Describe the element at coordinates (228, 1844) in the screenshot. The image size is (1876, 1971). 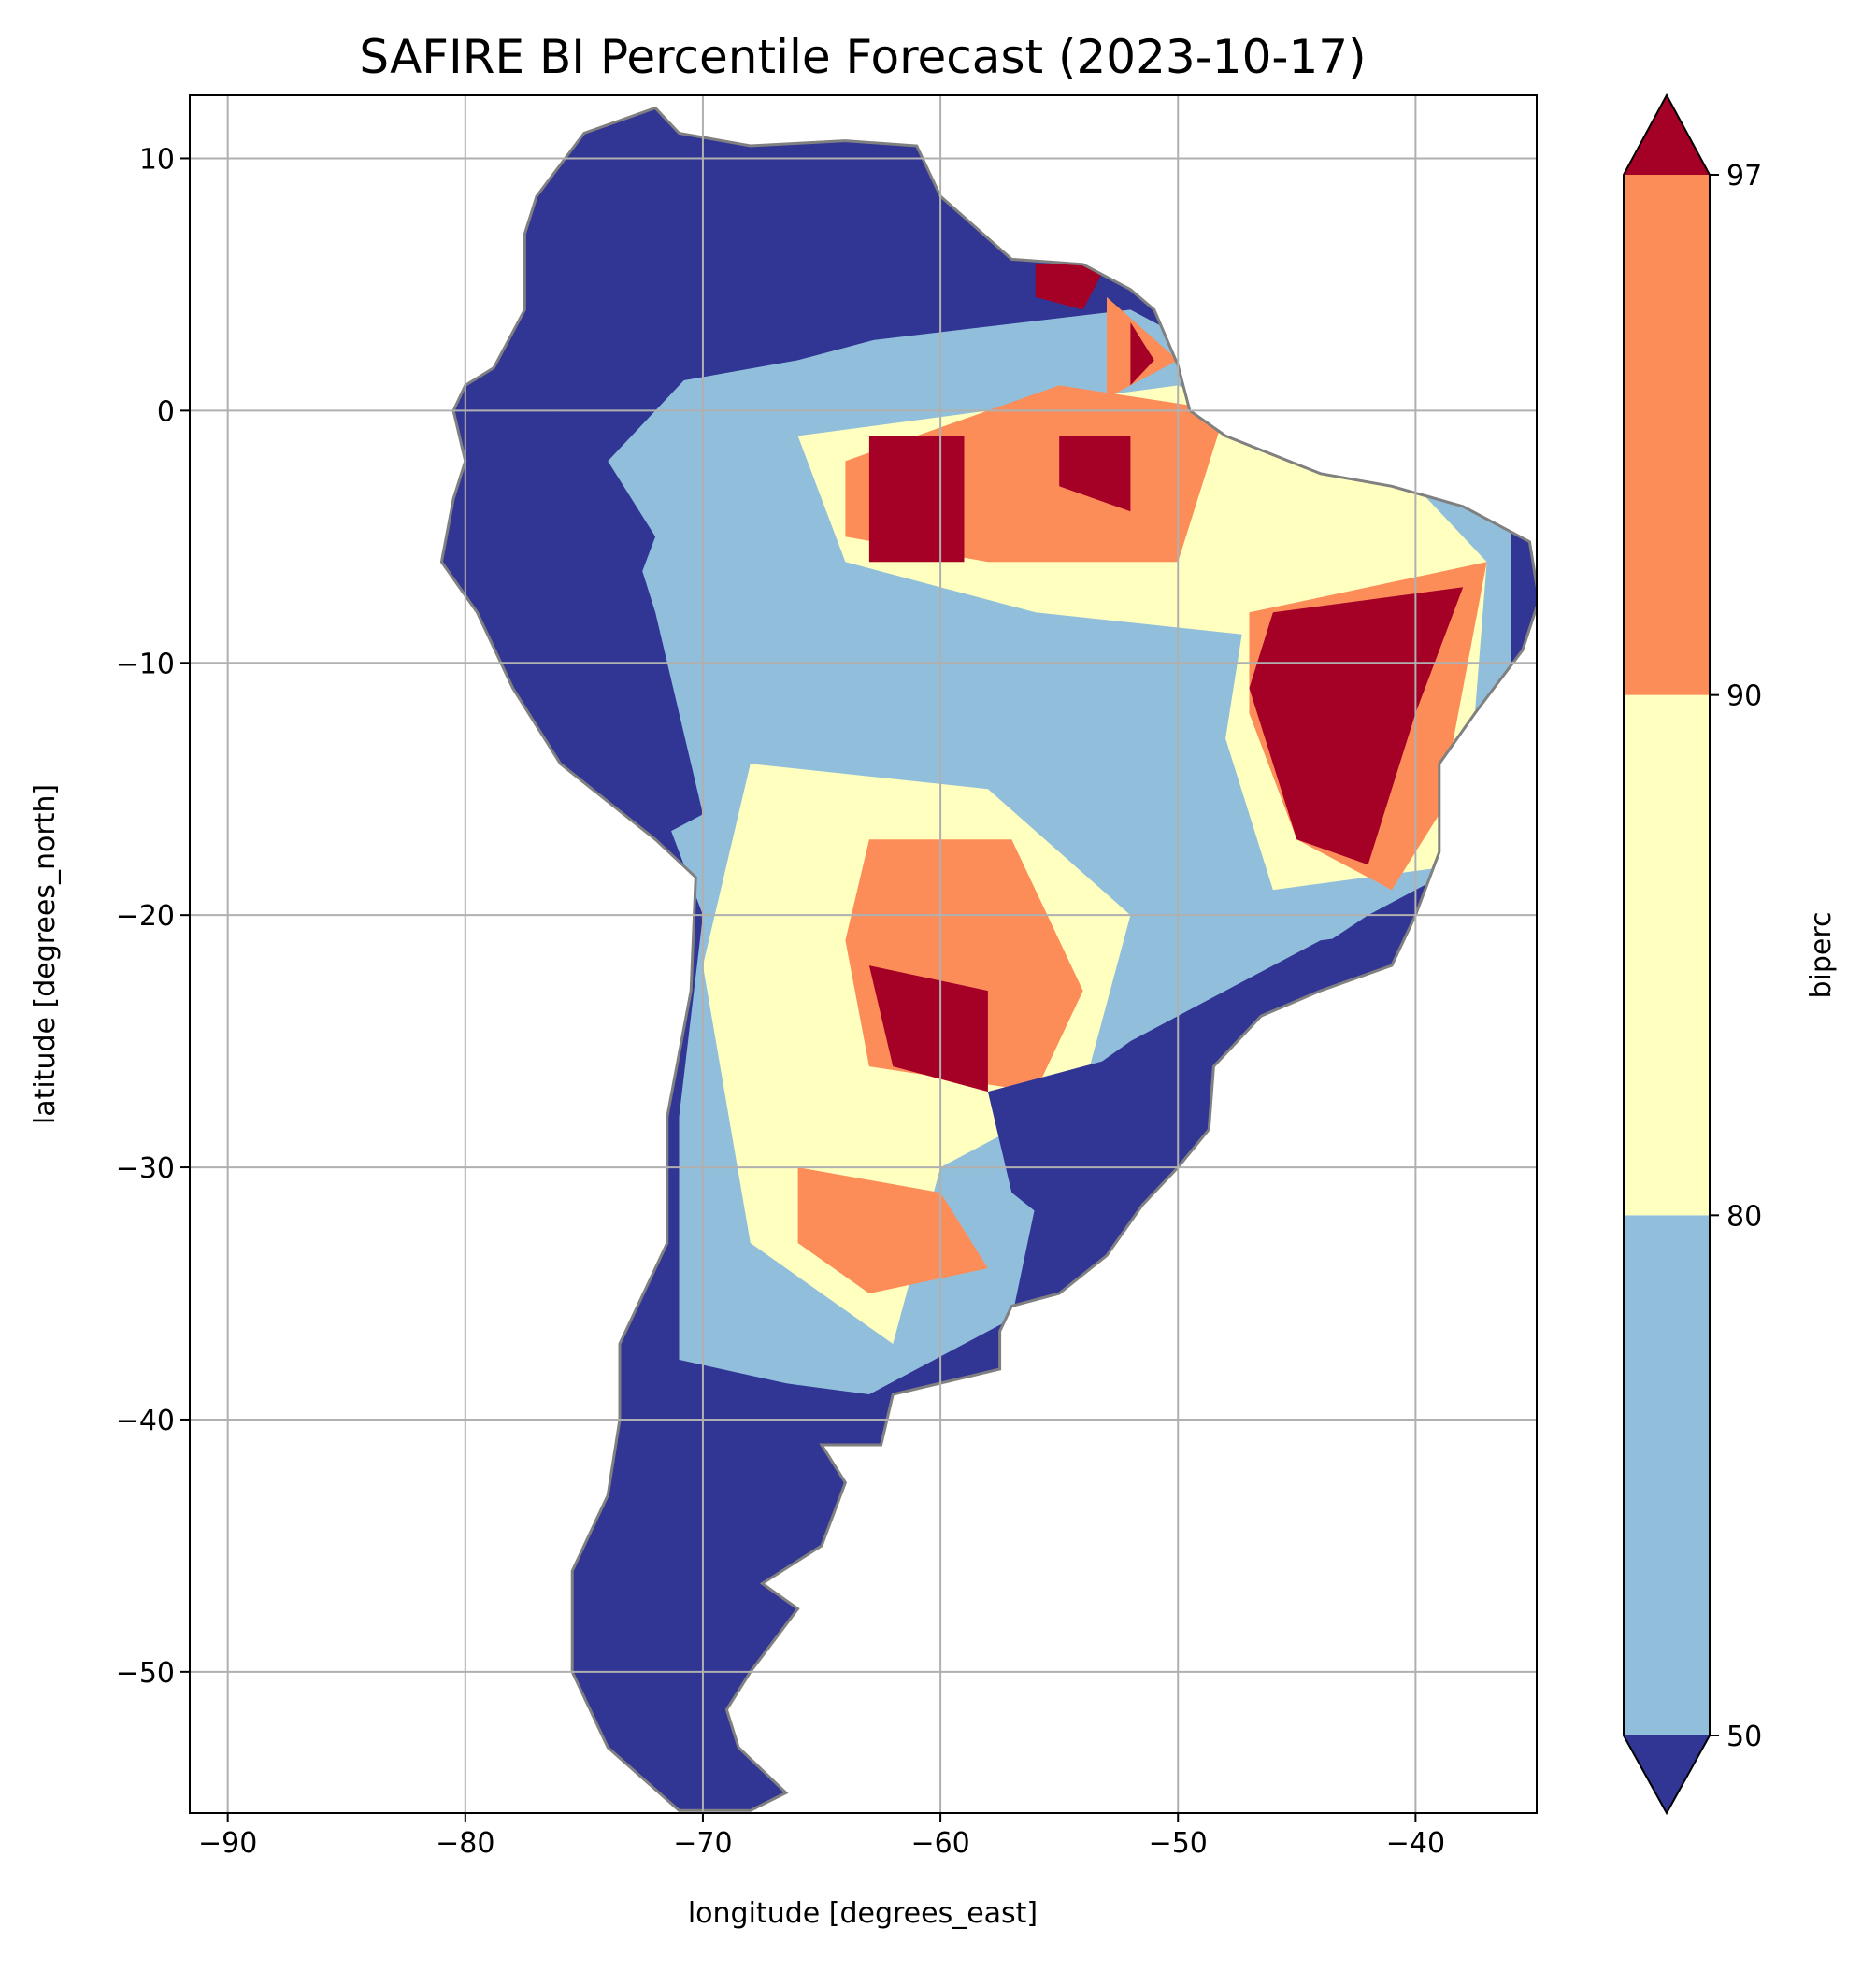
I see `x-tick-label: −90` at that location.